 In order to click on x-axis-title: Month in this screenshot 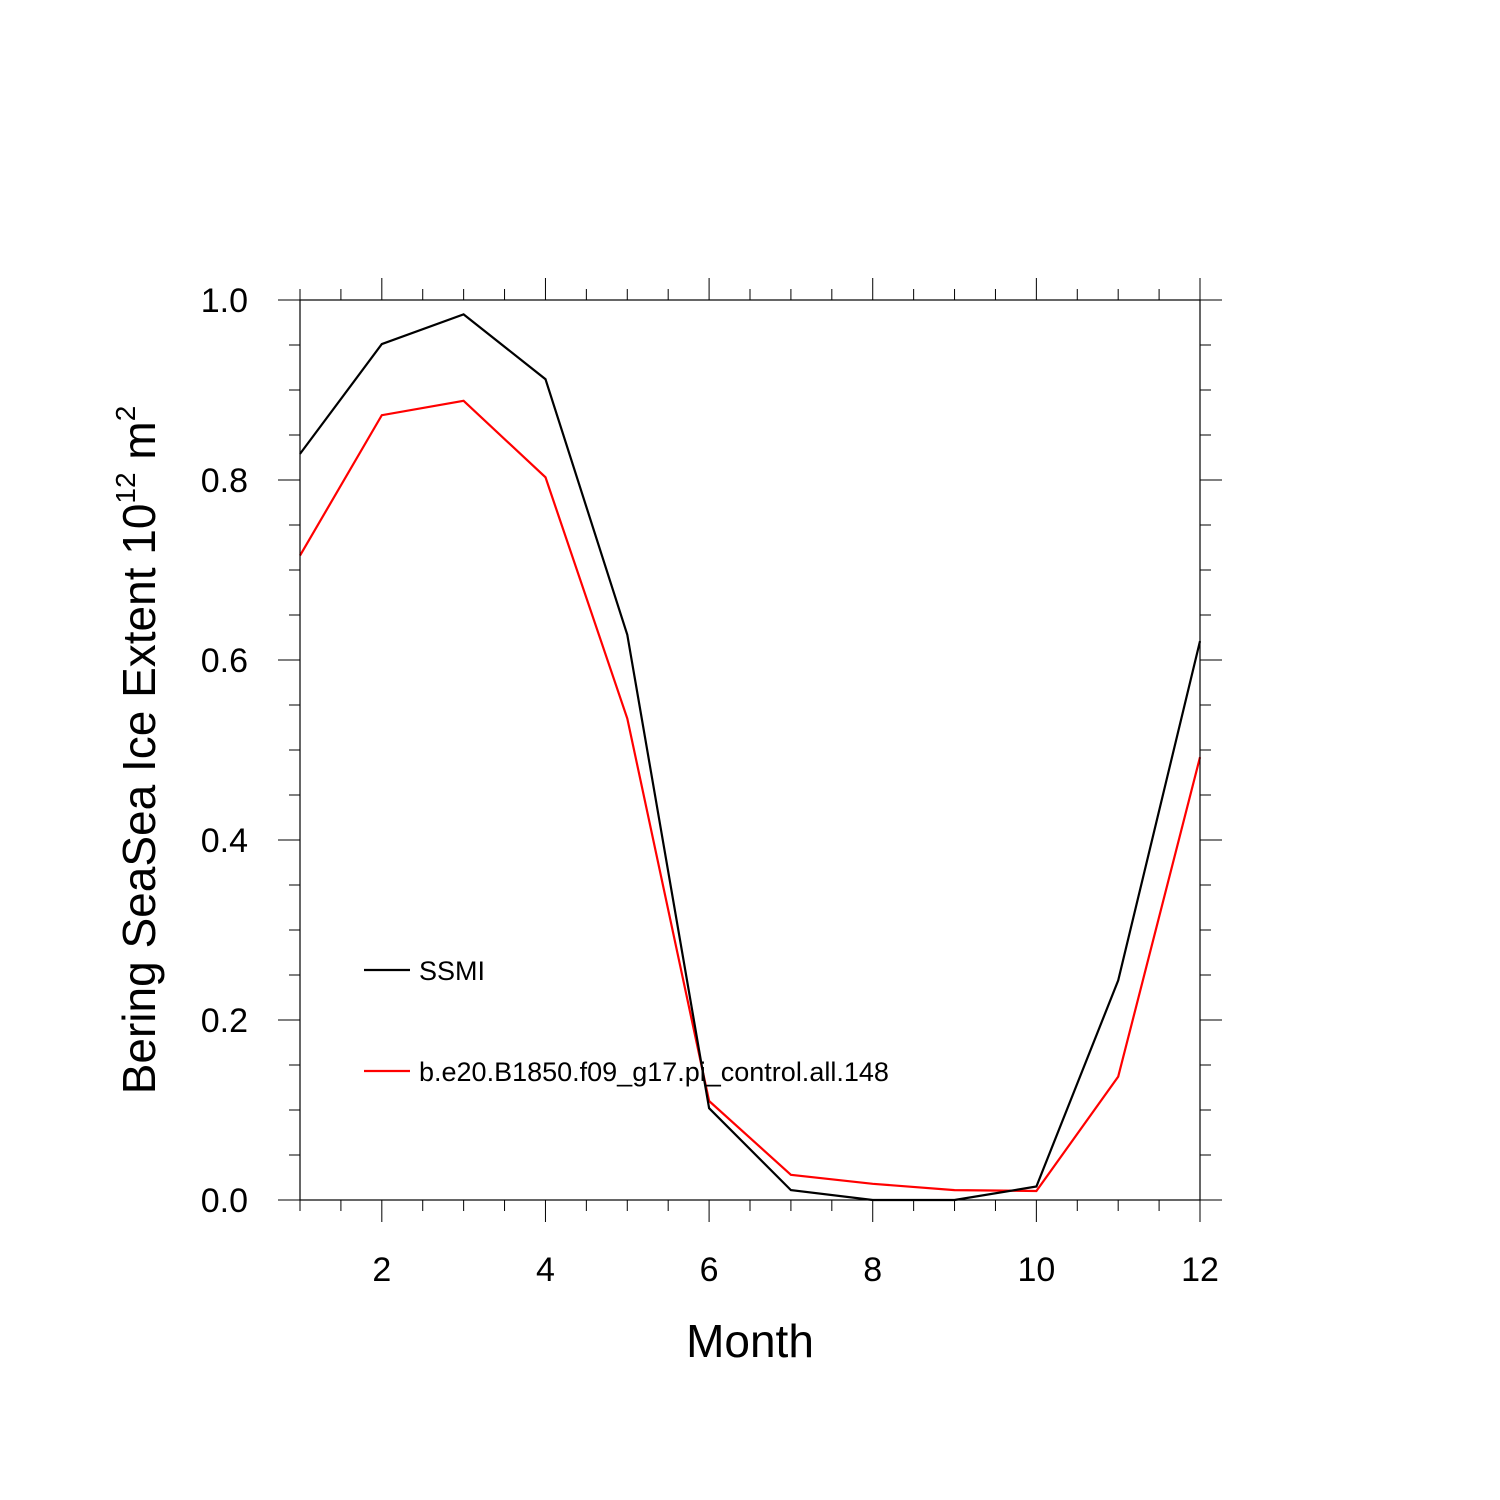, I will do `click(750, 1341)`.